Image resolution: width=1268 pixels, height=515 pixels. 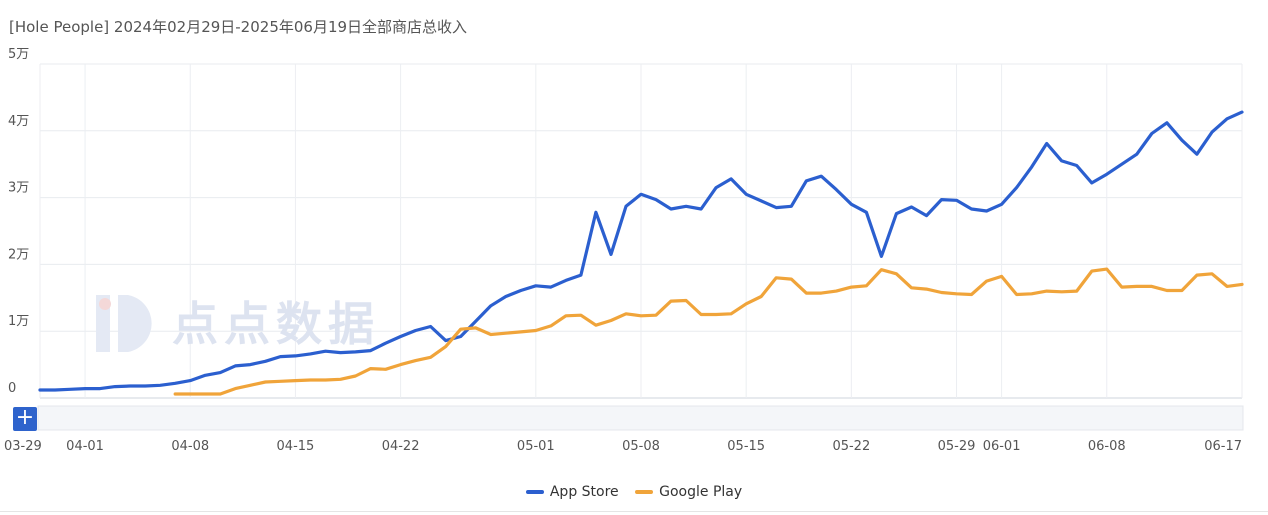 I want to click on watermark-text: 点点数据, so click(x=276, y=324).